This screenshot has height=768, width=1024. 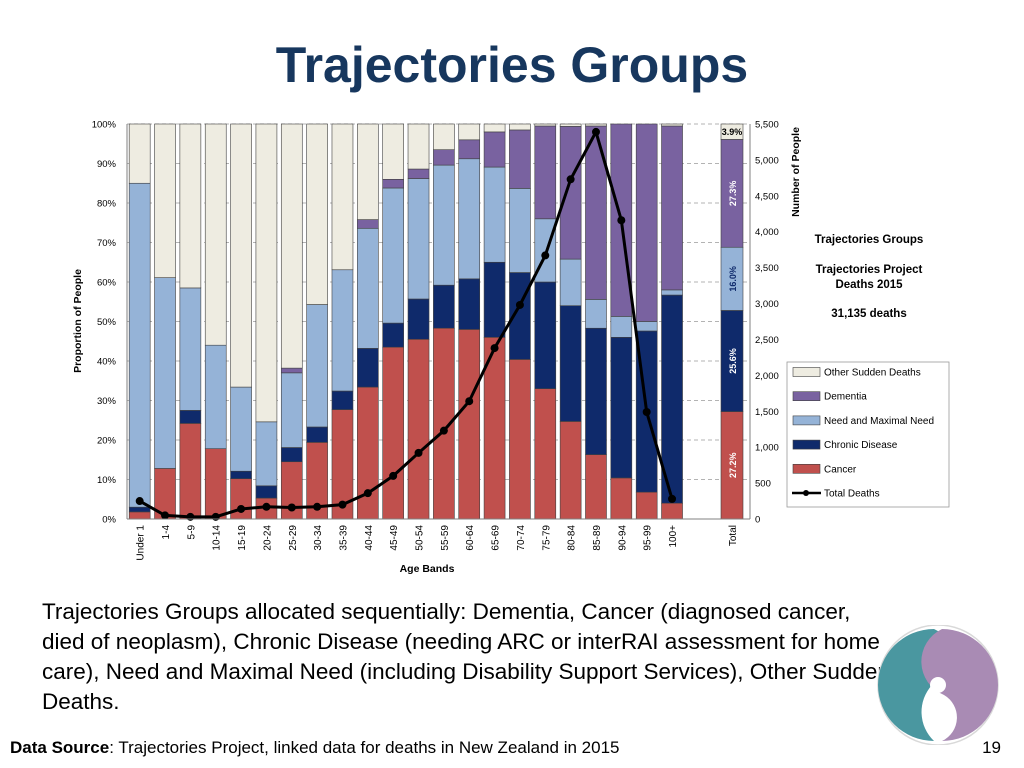 I want to click on x-tick-label: 75-79, so click(x=546, y=538).